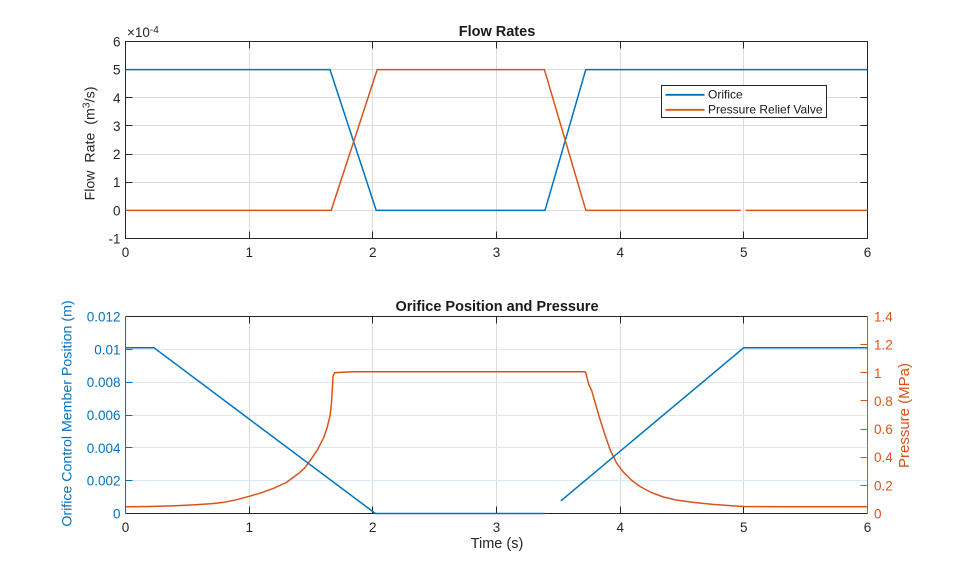 This screenshot has height=582, width=959. I want to click on svg-text: Pressure (MPa), so click(904, 415).